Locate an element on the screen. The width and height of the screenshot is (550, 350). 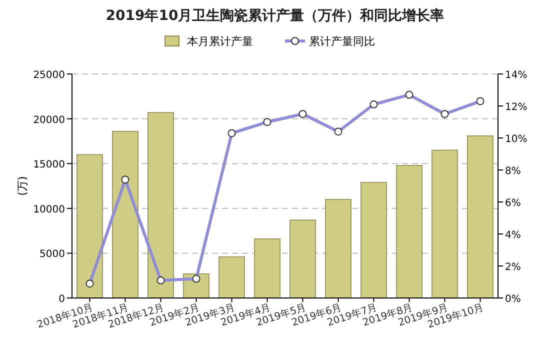
y-tick-label: 25000 is located at coordinates (49, 75).